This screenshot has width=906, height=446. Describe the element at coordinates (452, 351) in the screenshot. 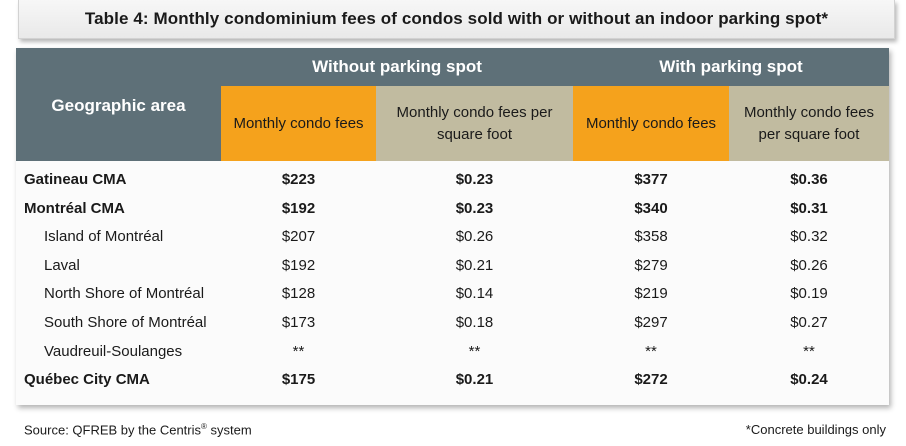

I see `table-row: Vaudreuil-Soulanges ** ** ** **` at that location.